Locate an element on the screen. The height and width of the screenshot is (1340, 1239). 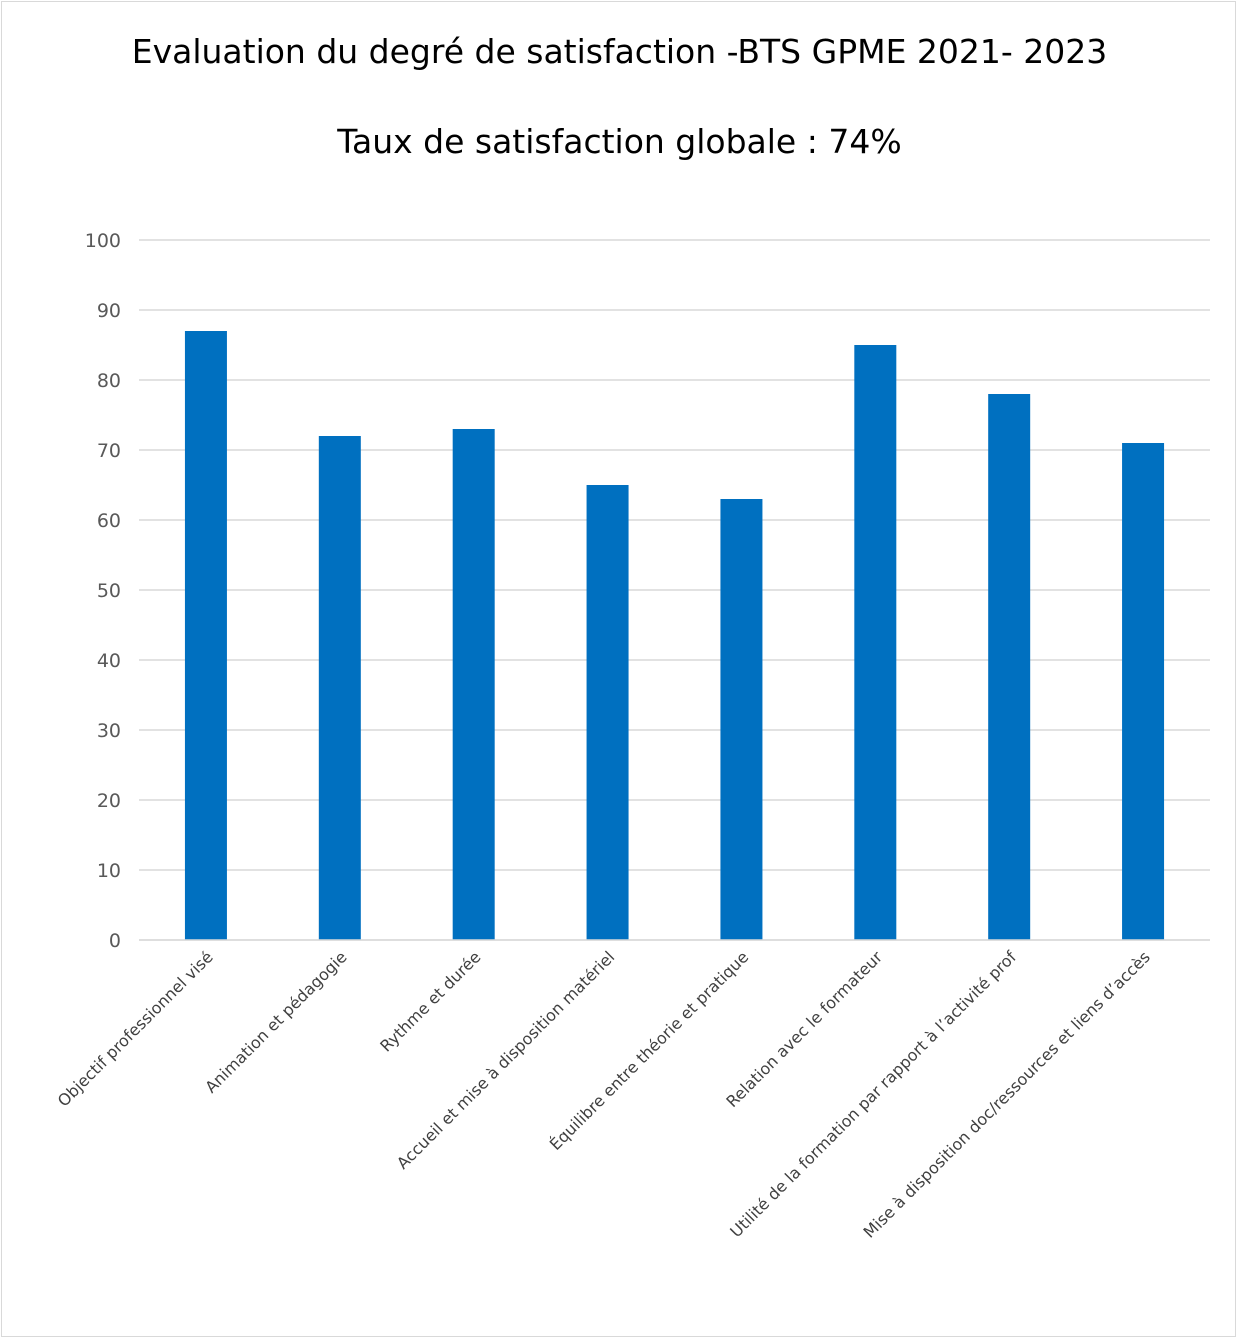
x-tick-label: Objectif professionnel visé is located at coordinates (135, 1028).